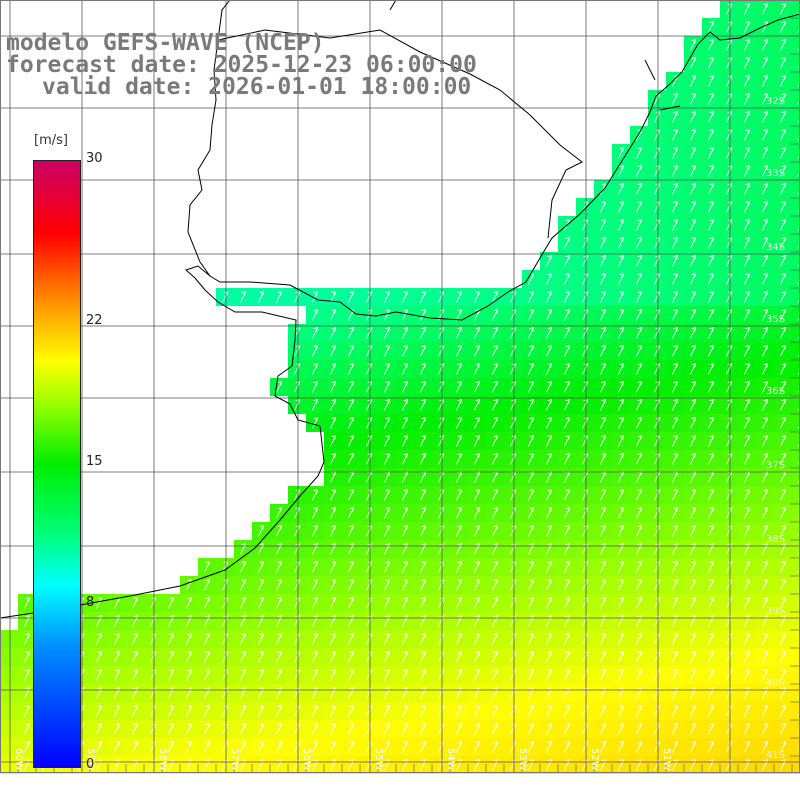  I want to click on lat-label: 33S, so click(775, 173).